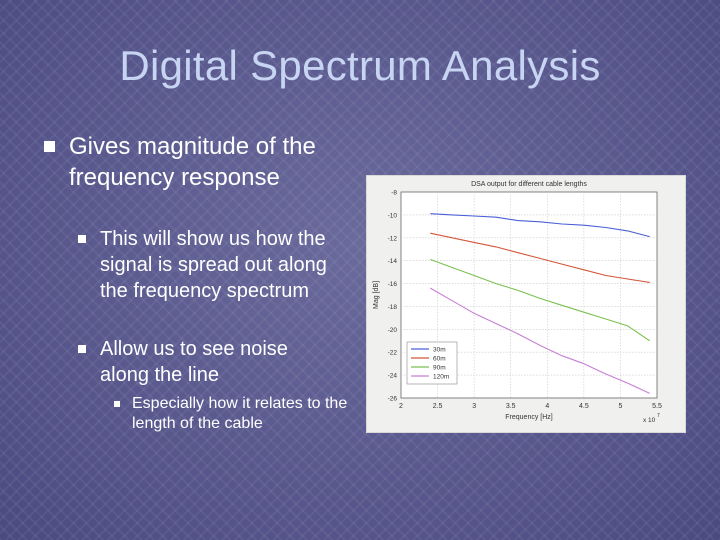  Describe the element at coordinates (511, 406) in the screenshot. I see `x-tick-label: 3.5` at that location.